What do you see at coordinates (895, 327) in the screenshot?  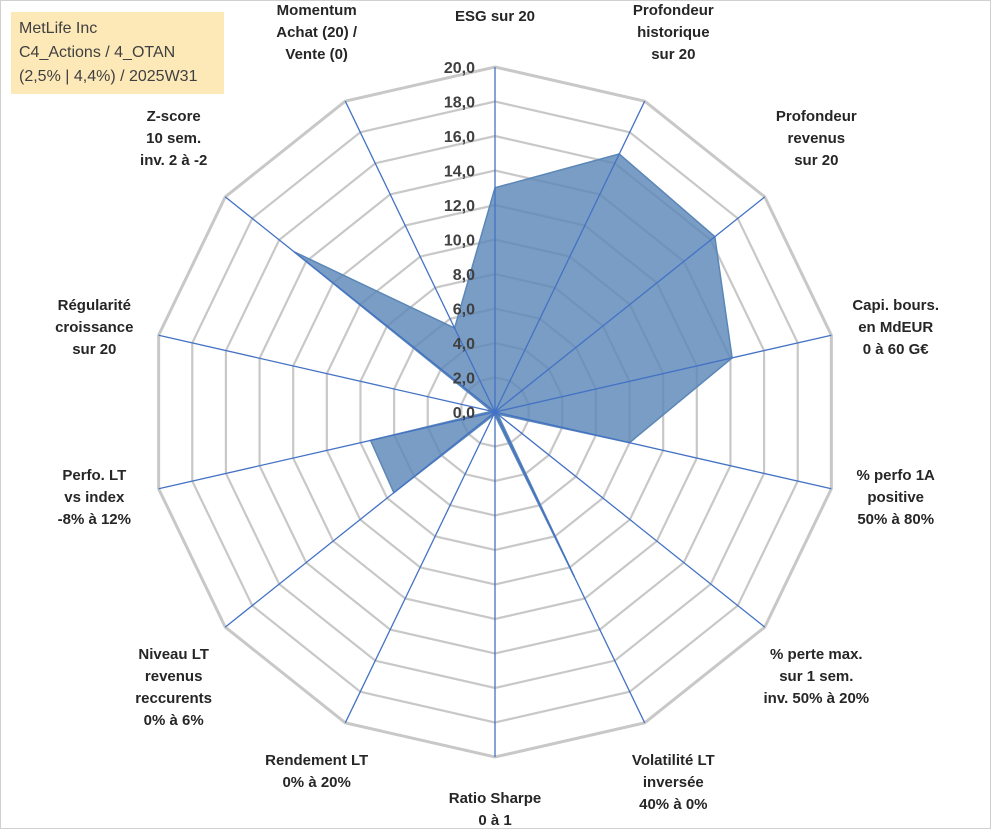 I see `axis-label: Capi. bours. en MdEUR 0 à 60 G€` at bounding box center [895, 327].